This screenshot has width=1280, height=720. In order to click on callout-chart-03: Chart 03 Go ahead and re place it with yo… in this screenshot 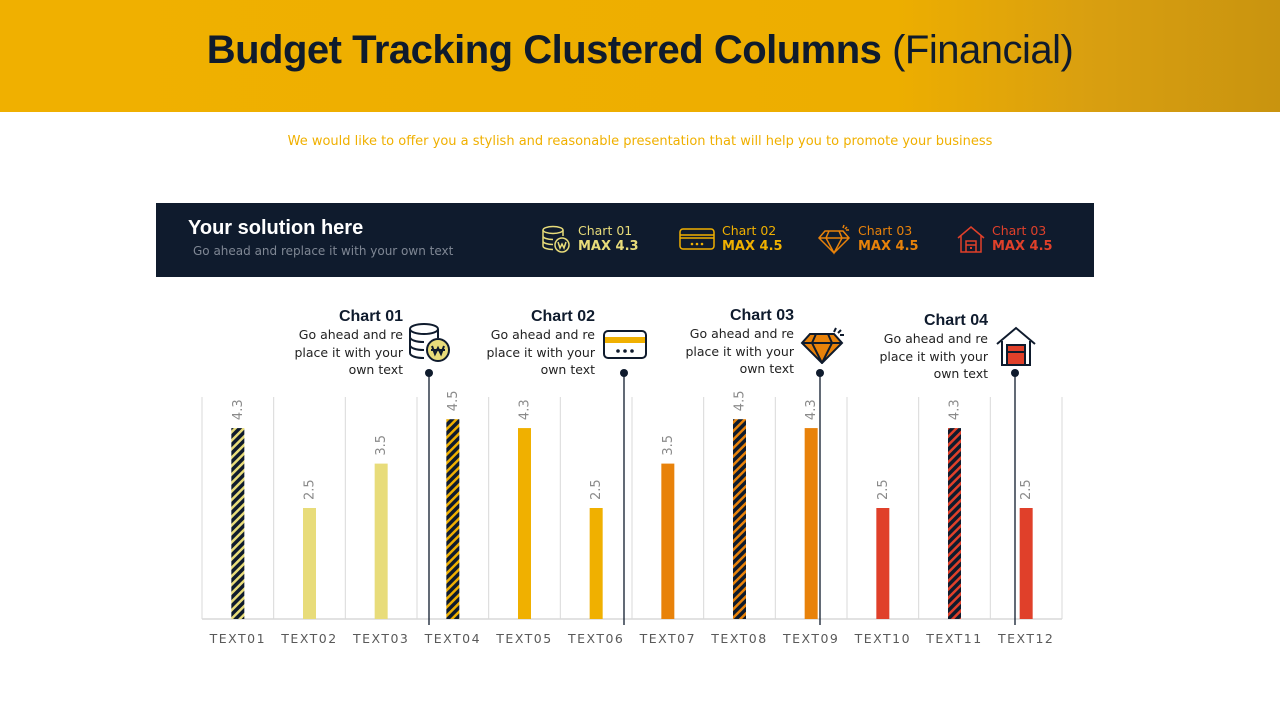, I will do `click(739, 342)`.